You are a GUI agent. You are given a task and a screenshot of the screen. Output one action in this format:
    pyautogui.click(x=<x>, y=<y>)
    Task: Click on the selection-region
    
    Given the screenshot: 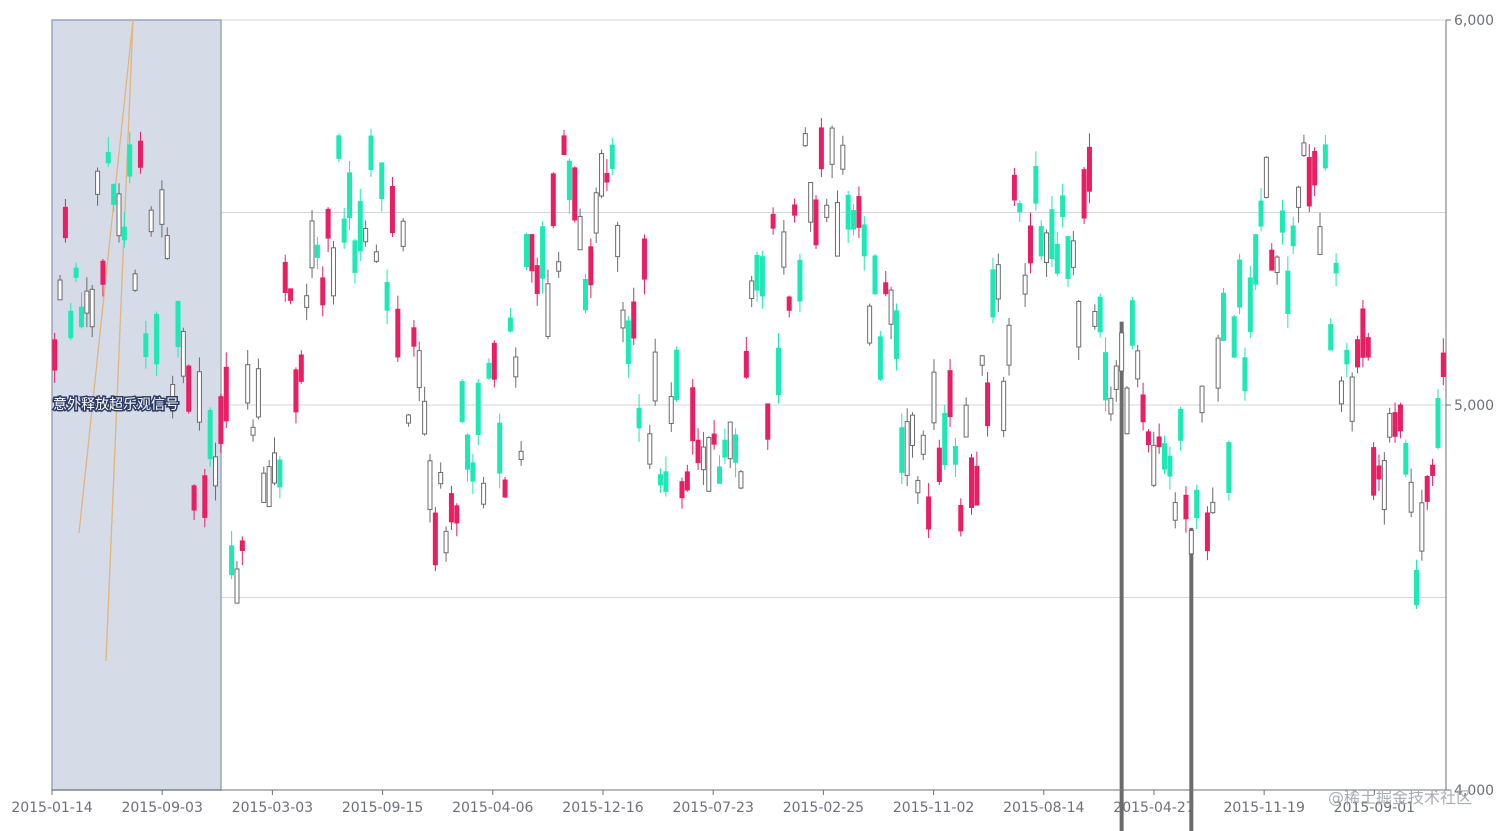 What is the action you would take?
    pyautogui.click(x=136, y=405)
    